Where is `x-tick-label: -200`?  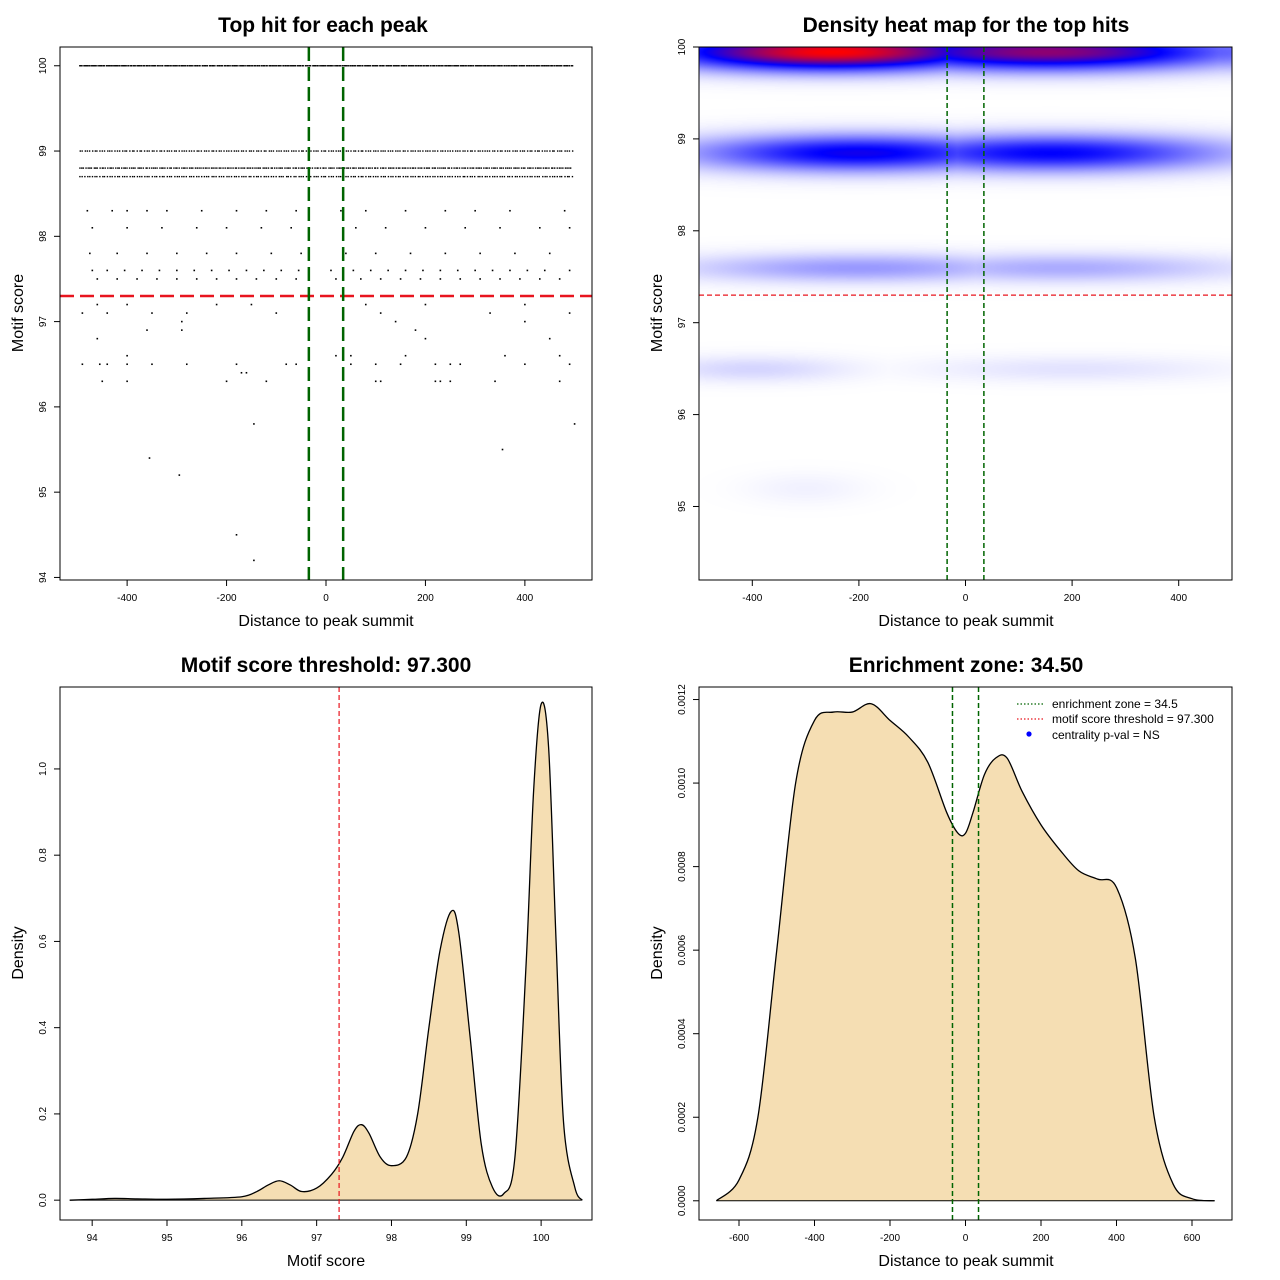
x-tick-label: -200 is located at coordinates (890, 1238).